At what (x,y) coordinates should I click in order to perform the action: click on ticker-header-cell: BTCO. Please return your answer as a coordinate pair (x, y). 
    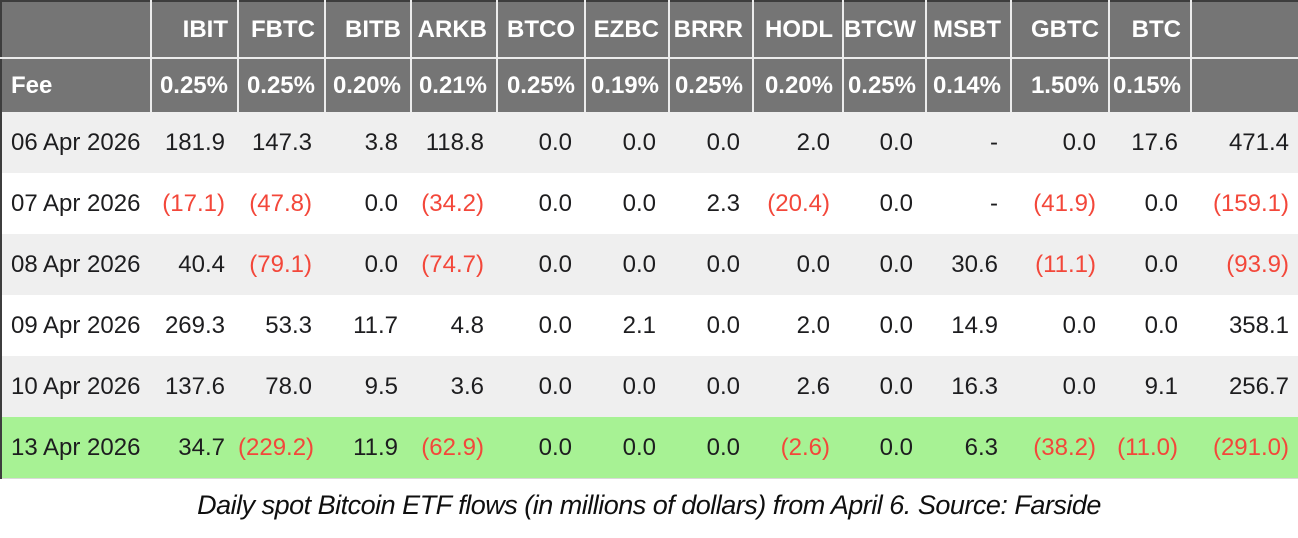
    Looking at the image, I should click on (541, 30).